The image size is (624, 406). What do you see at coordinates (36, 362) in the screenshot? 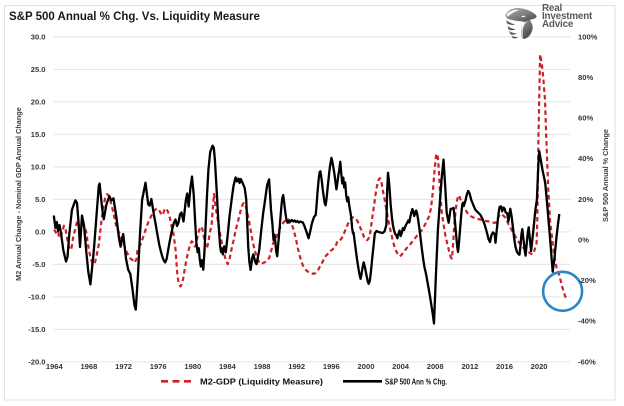
I see `svg-text: -20.0` at bounding box center [36, 362].